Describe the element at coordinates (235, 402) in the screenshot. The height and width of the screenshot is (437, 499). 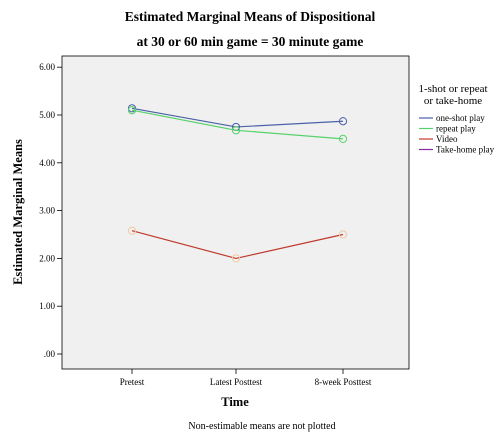
I see `x-axis-label: Time` at that location.